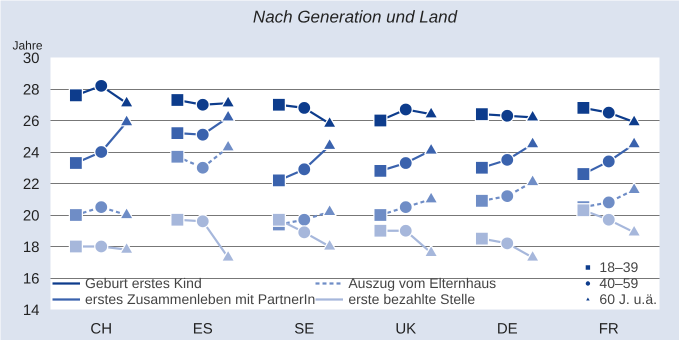 This screenshot has height=340, width=679. What do you see at coordinates (31, 153) in the screenshot?
I see `y-tick-label: 24` at bounding box center [31, 153].